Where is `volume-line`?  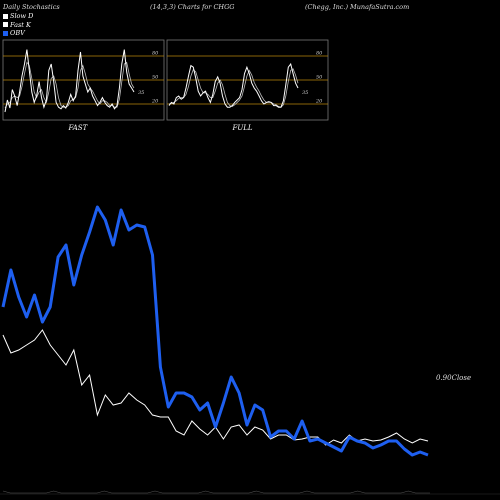 volume-line is located at coordinates (216, 492).